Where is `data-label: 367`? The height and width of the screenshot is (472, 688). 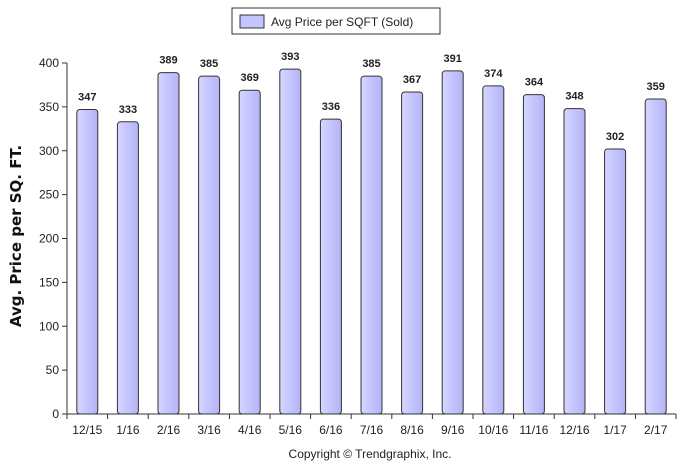 data-label: 367 is located at coordinates (412, 80).